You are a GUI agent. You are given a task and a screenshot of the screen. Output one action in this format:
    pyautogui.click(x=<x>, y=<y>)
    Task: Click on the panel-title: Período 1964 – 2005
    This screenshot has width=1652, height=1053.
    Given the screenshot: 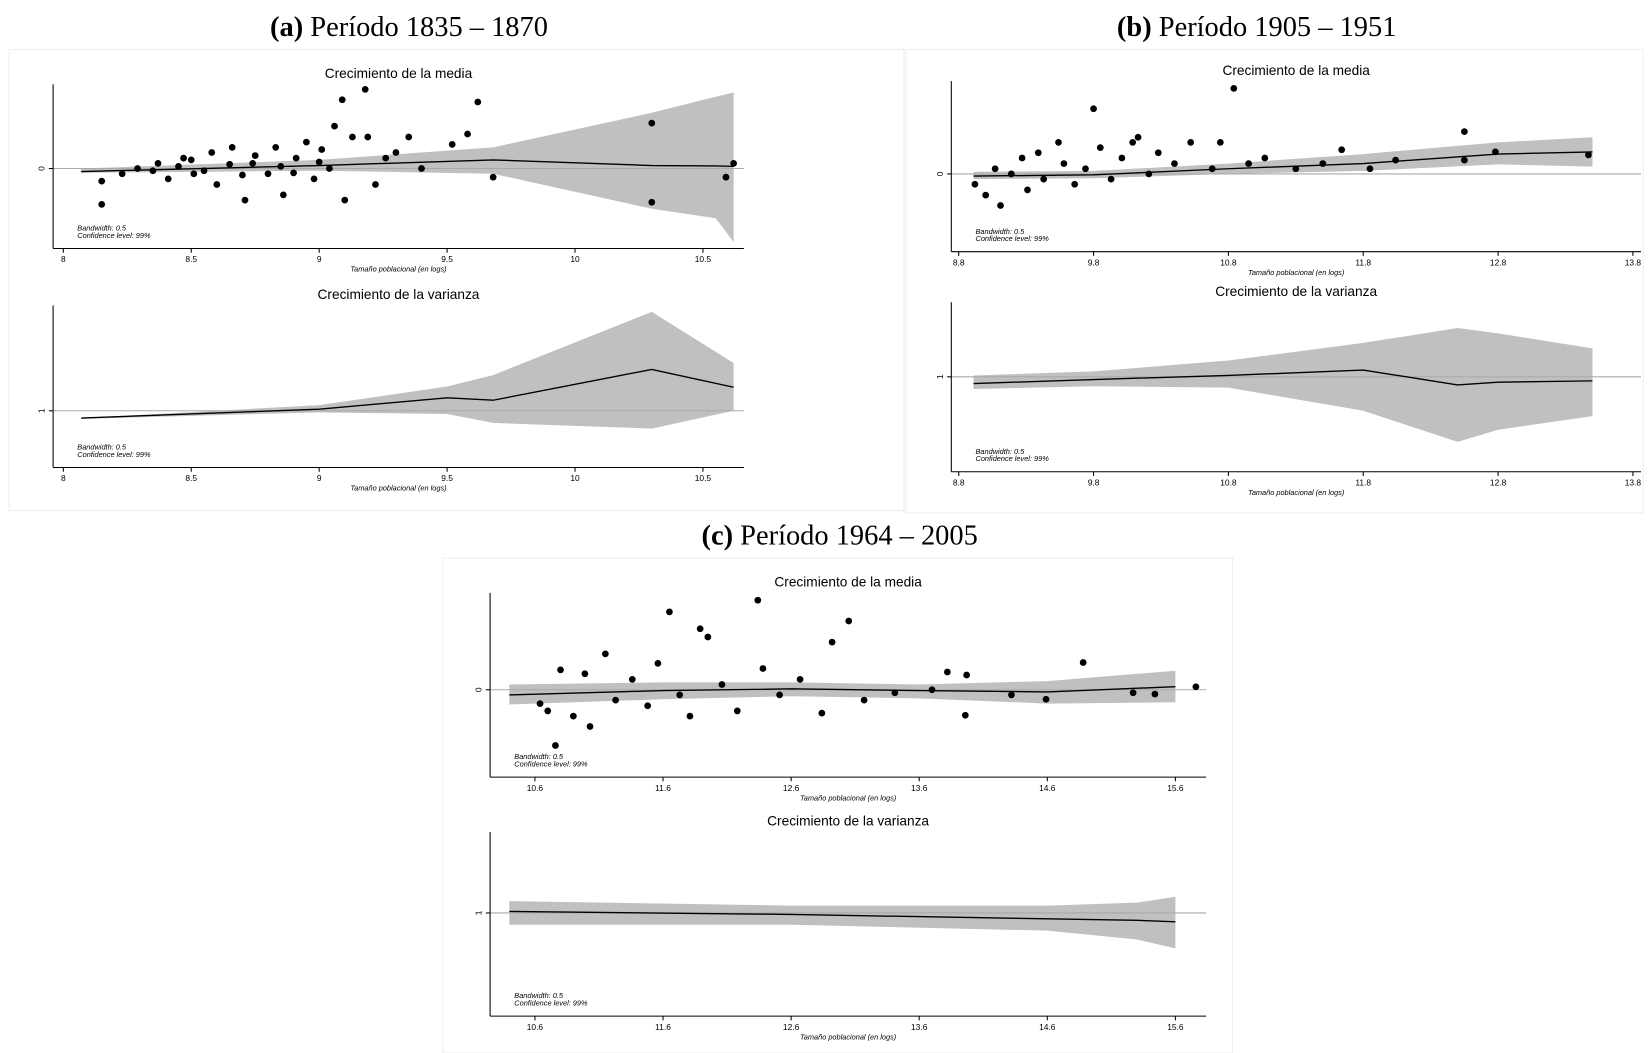 What is the action you would take?
    pyautogui.click(x=859, y=535)
    